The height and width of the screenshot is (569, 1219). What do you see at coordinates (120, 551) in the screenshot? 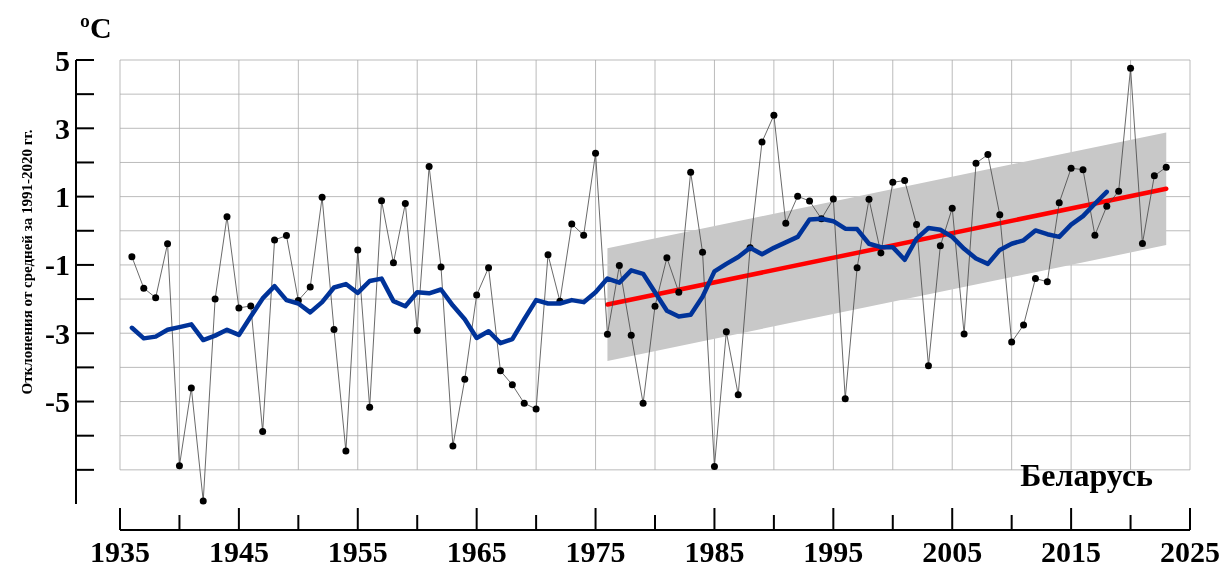
I see `x-tick-label: 1935` at bounding box center [120, 551].